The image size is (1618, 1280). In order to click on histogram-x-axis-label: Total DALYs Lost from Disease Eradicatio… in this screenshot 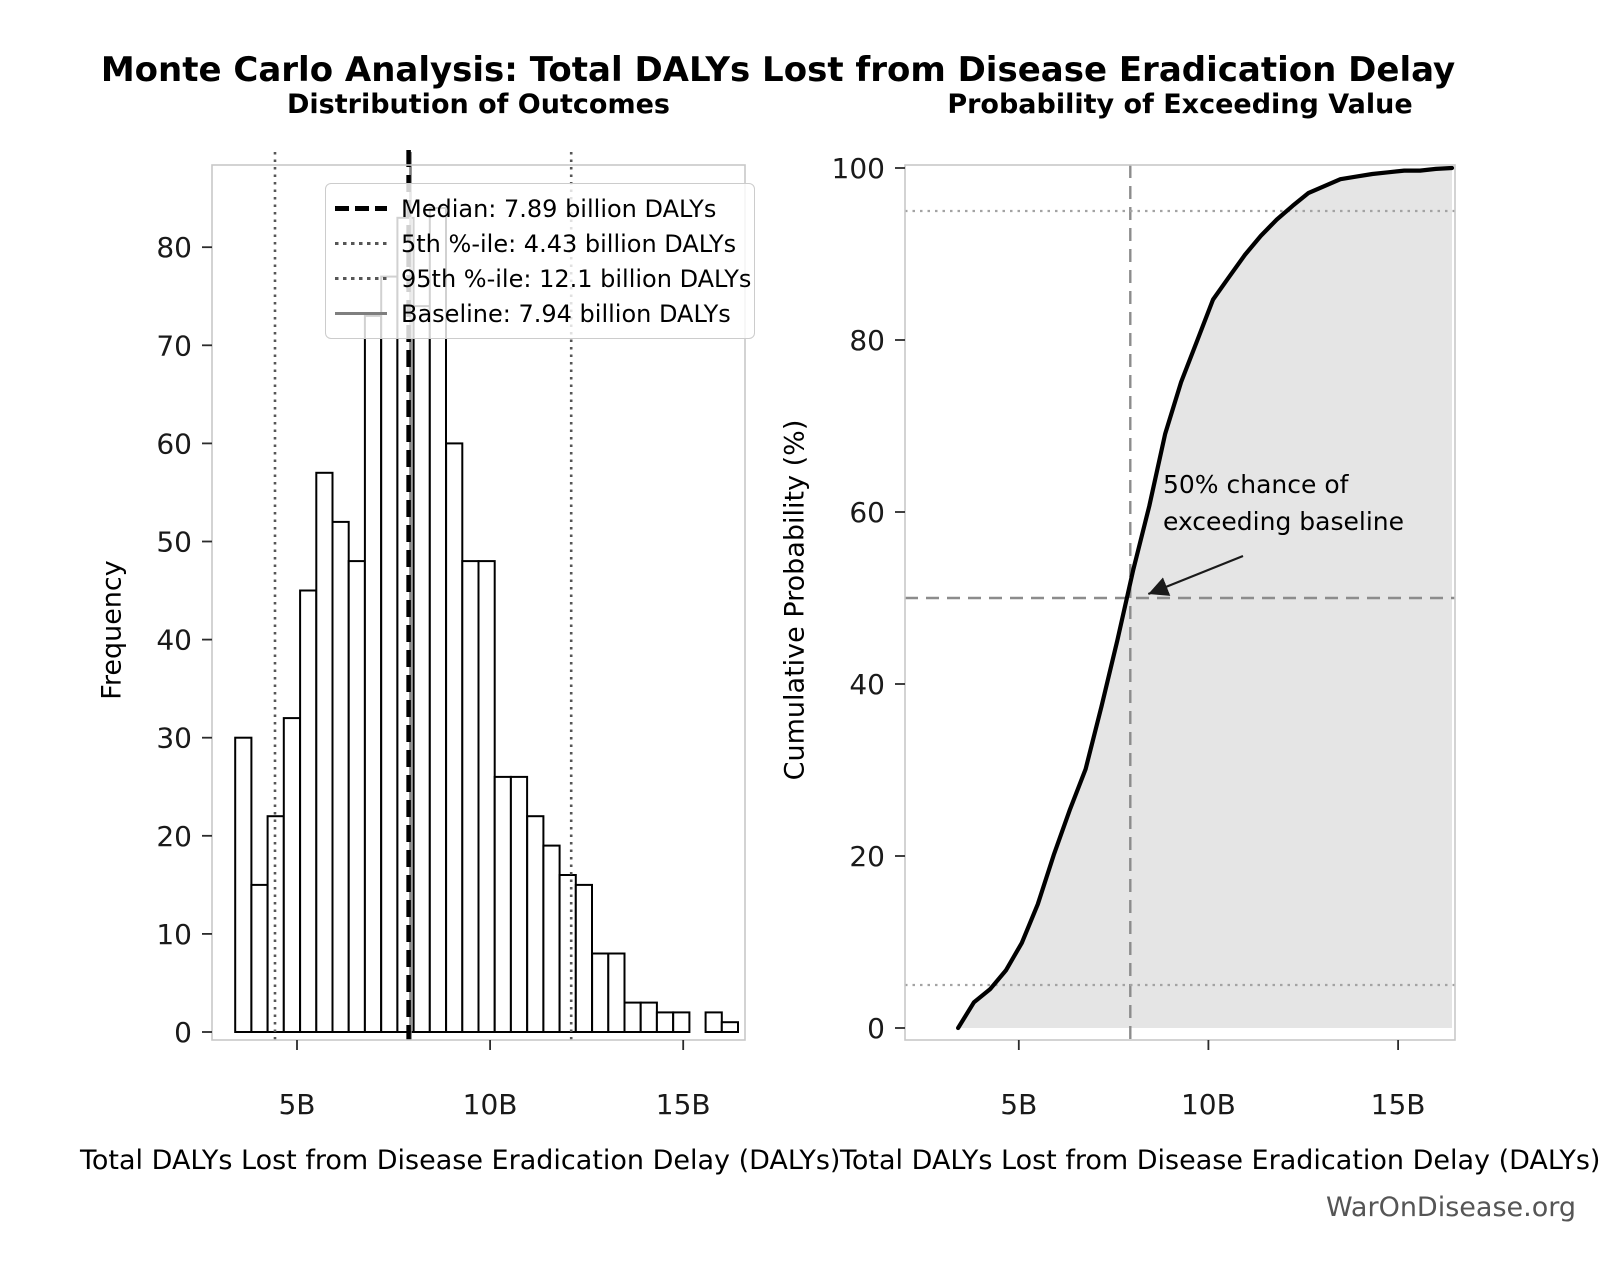, I will do `click(460, 1160)`.